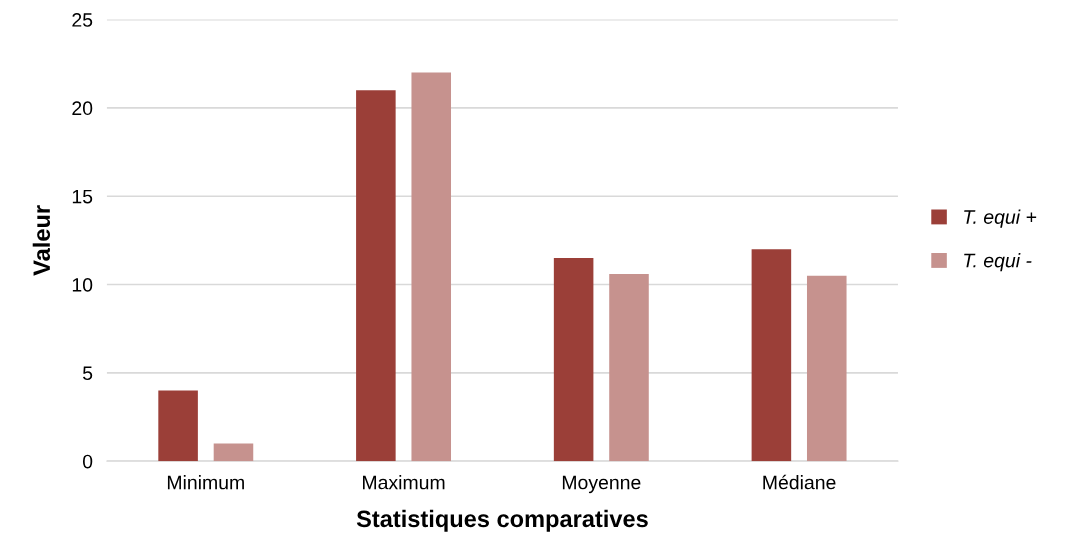 The height and width of the screenshot is (559, 1069). I want to click on y-tick-label: 10, so click(82, 285).